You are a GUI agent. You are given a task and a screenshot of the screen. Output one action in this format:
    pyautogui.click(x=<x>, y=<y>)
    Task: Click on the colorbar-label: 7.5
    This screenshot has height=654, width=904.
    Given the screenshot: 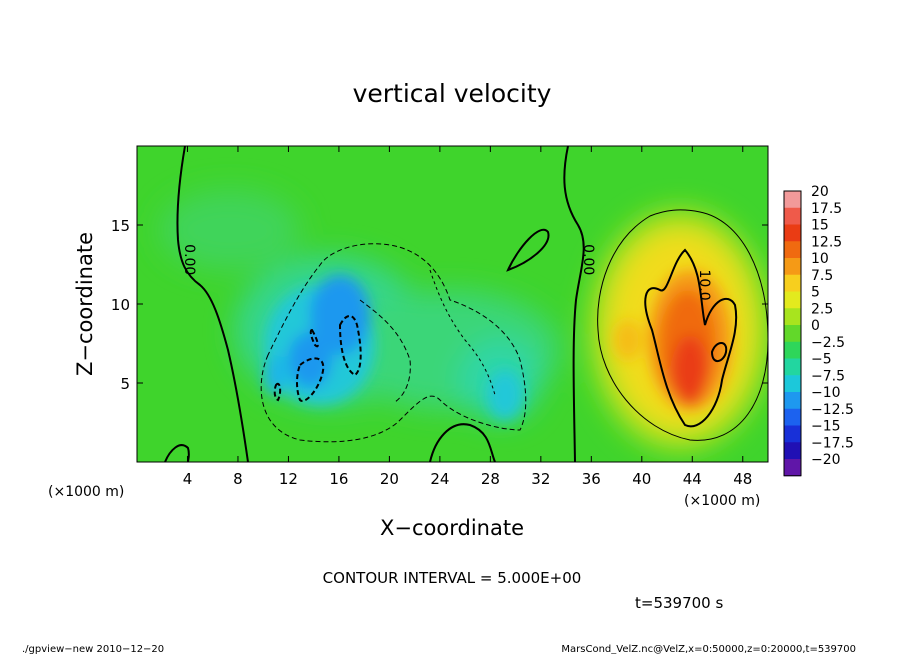 What is the action you would take?
    pyautogui.click(x=822, y=276)
    